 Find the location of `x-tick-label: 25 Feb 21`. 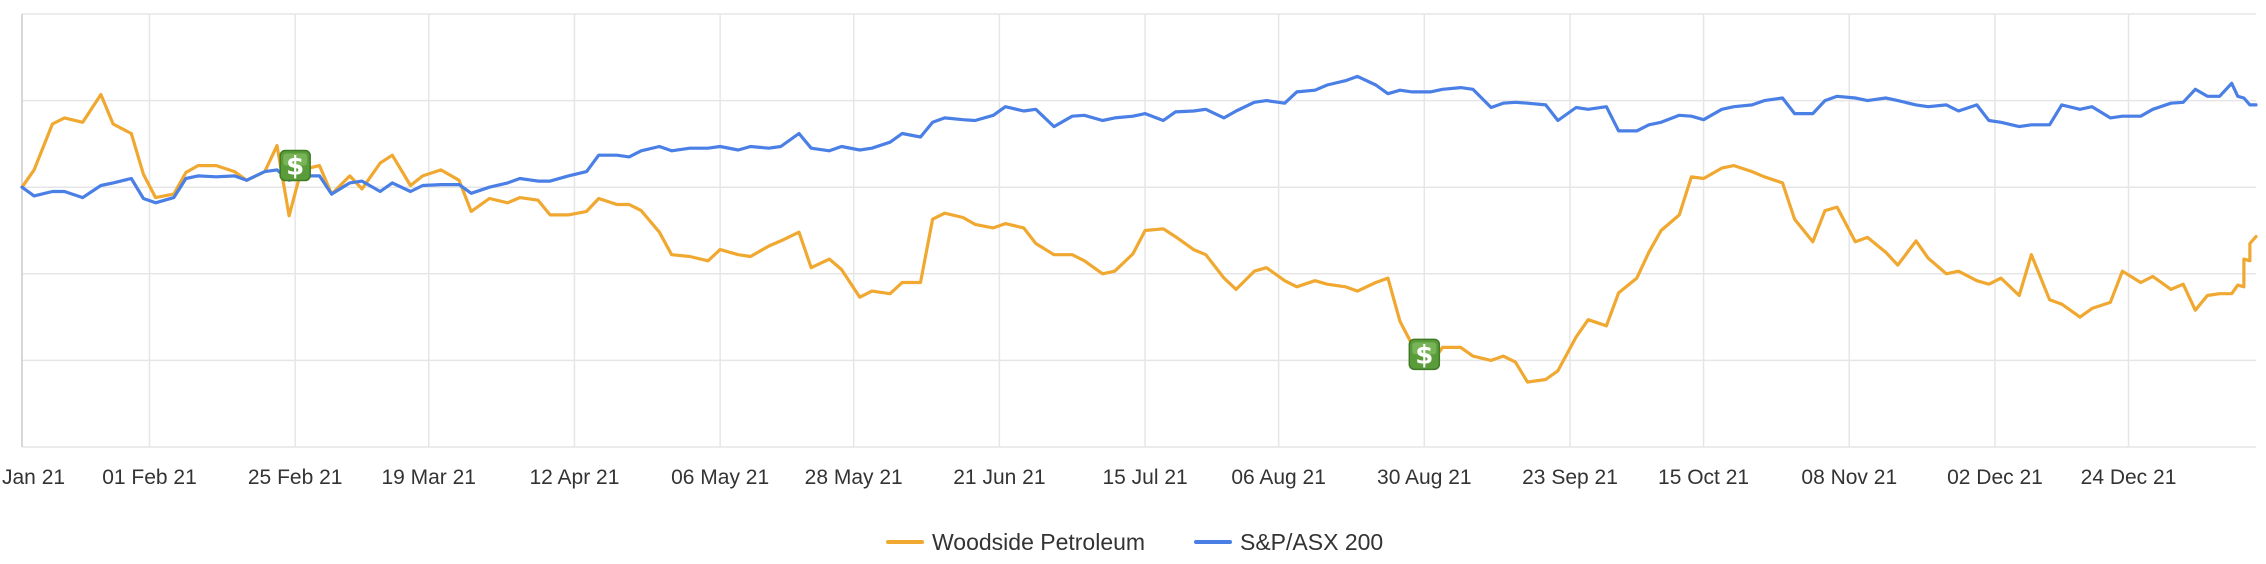

x-tick-label: 25 Feb 21 is located at coordinates (295, 477).